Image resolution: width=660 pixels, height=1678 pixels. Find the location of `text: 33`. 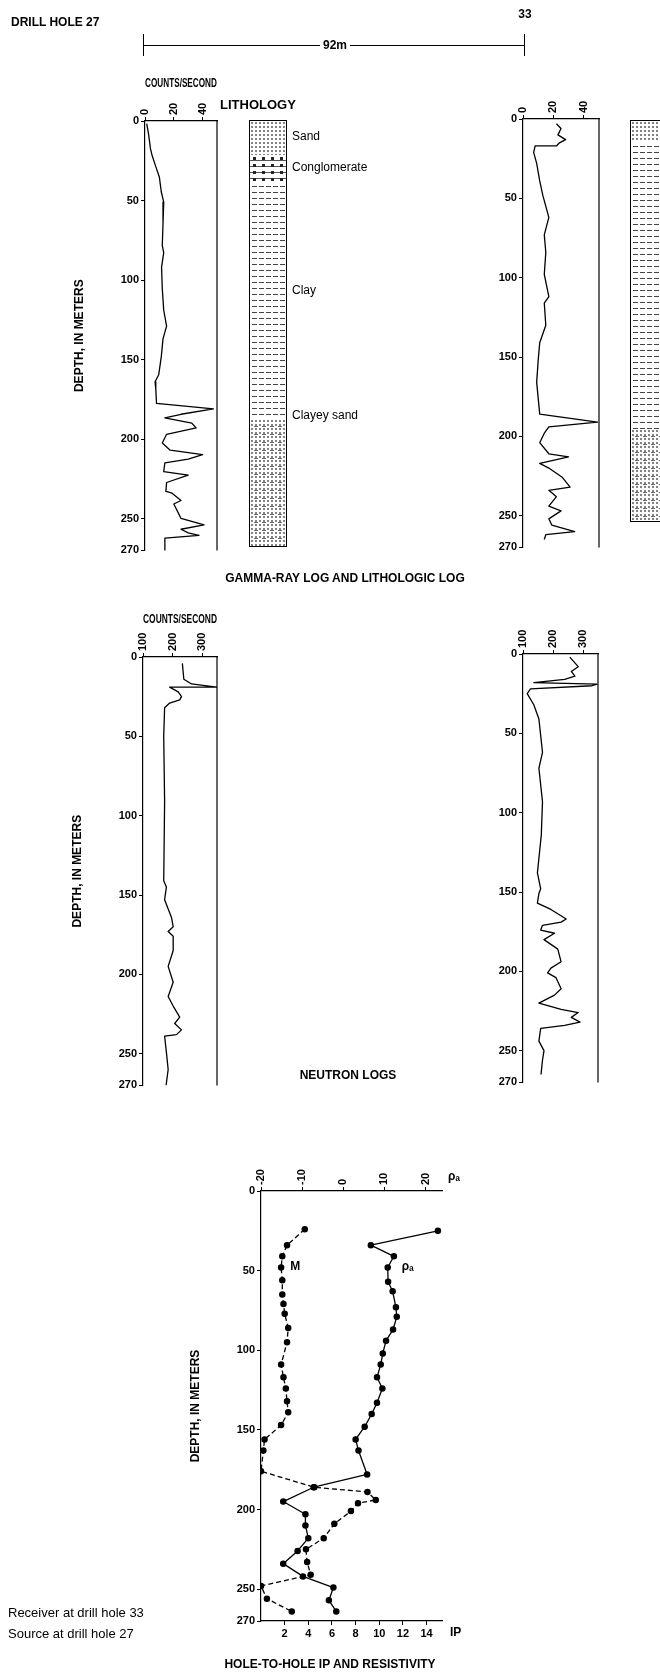

text: 33 is located at coordinates (525, 14).